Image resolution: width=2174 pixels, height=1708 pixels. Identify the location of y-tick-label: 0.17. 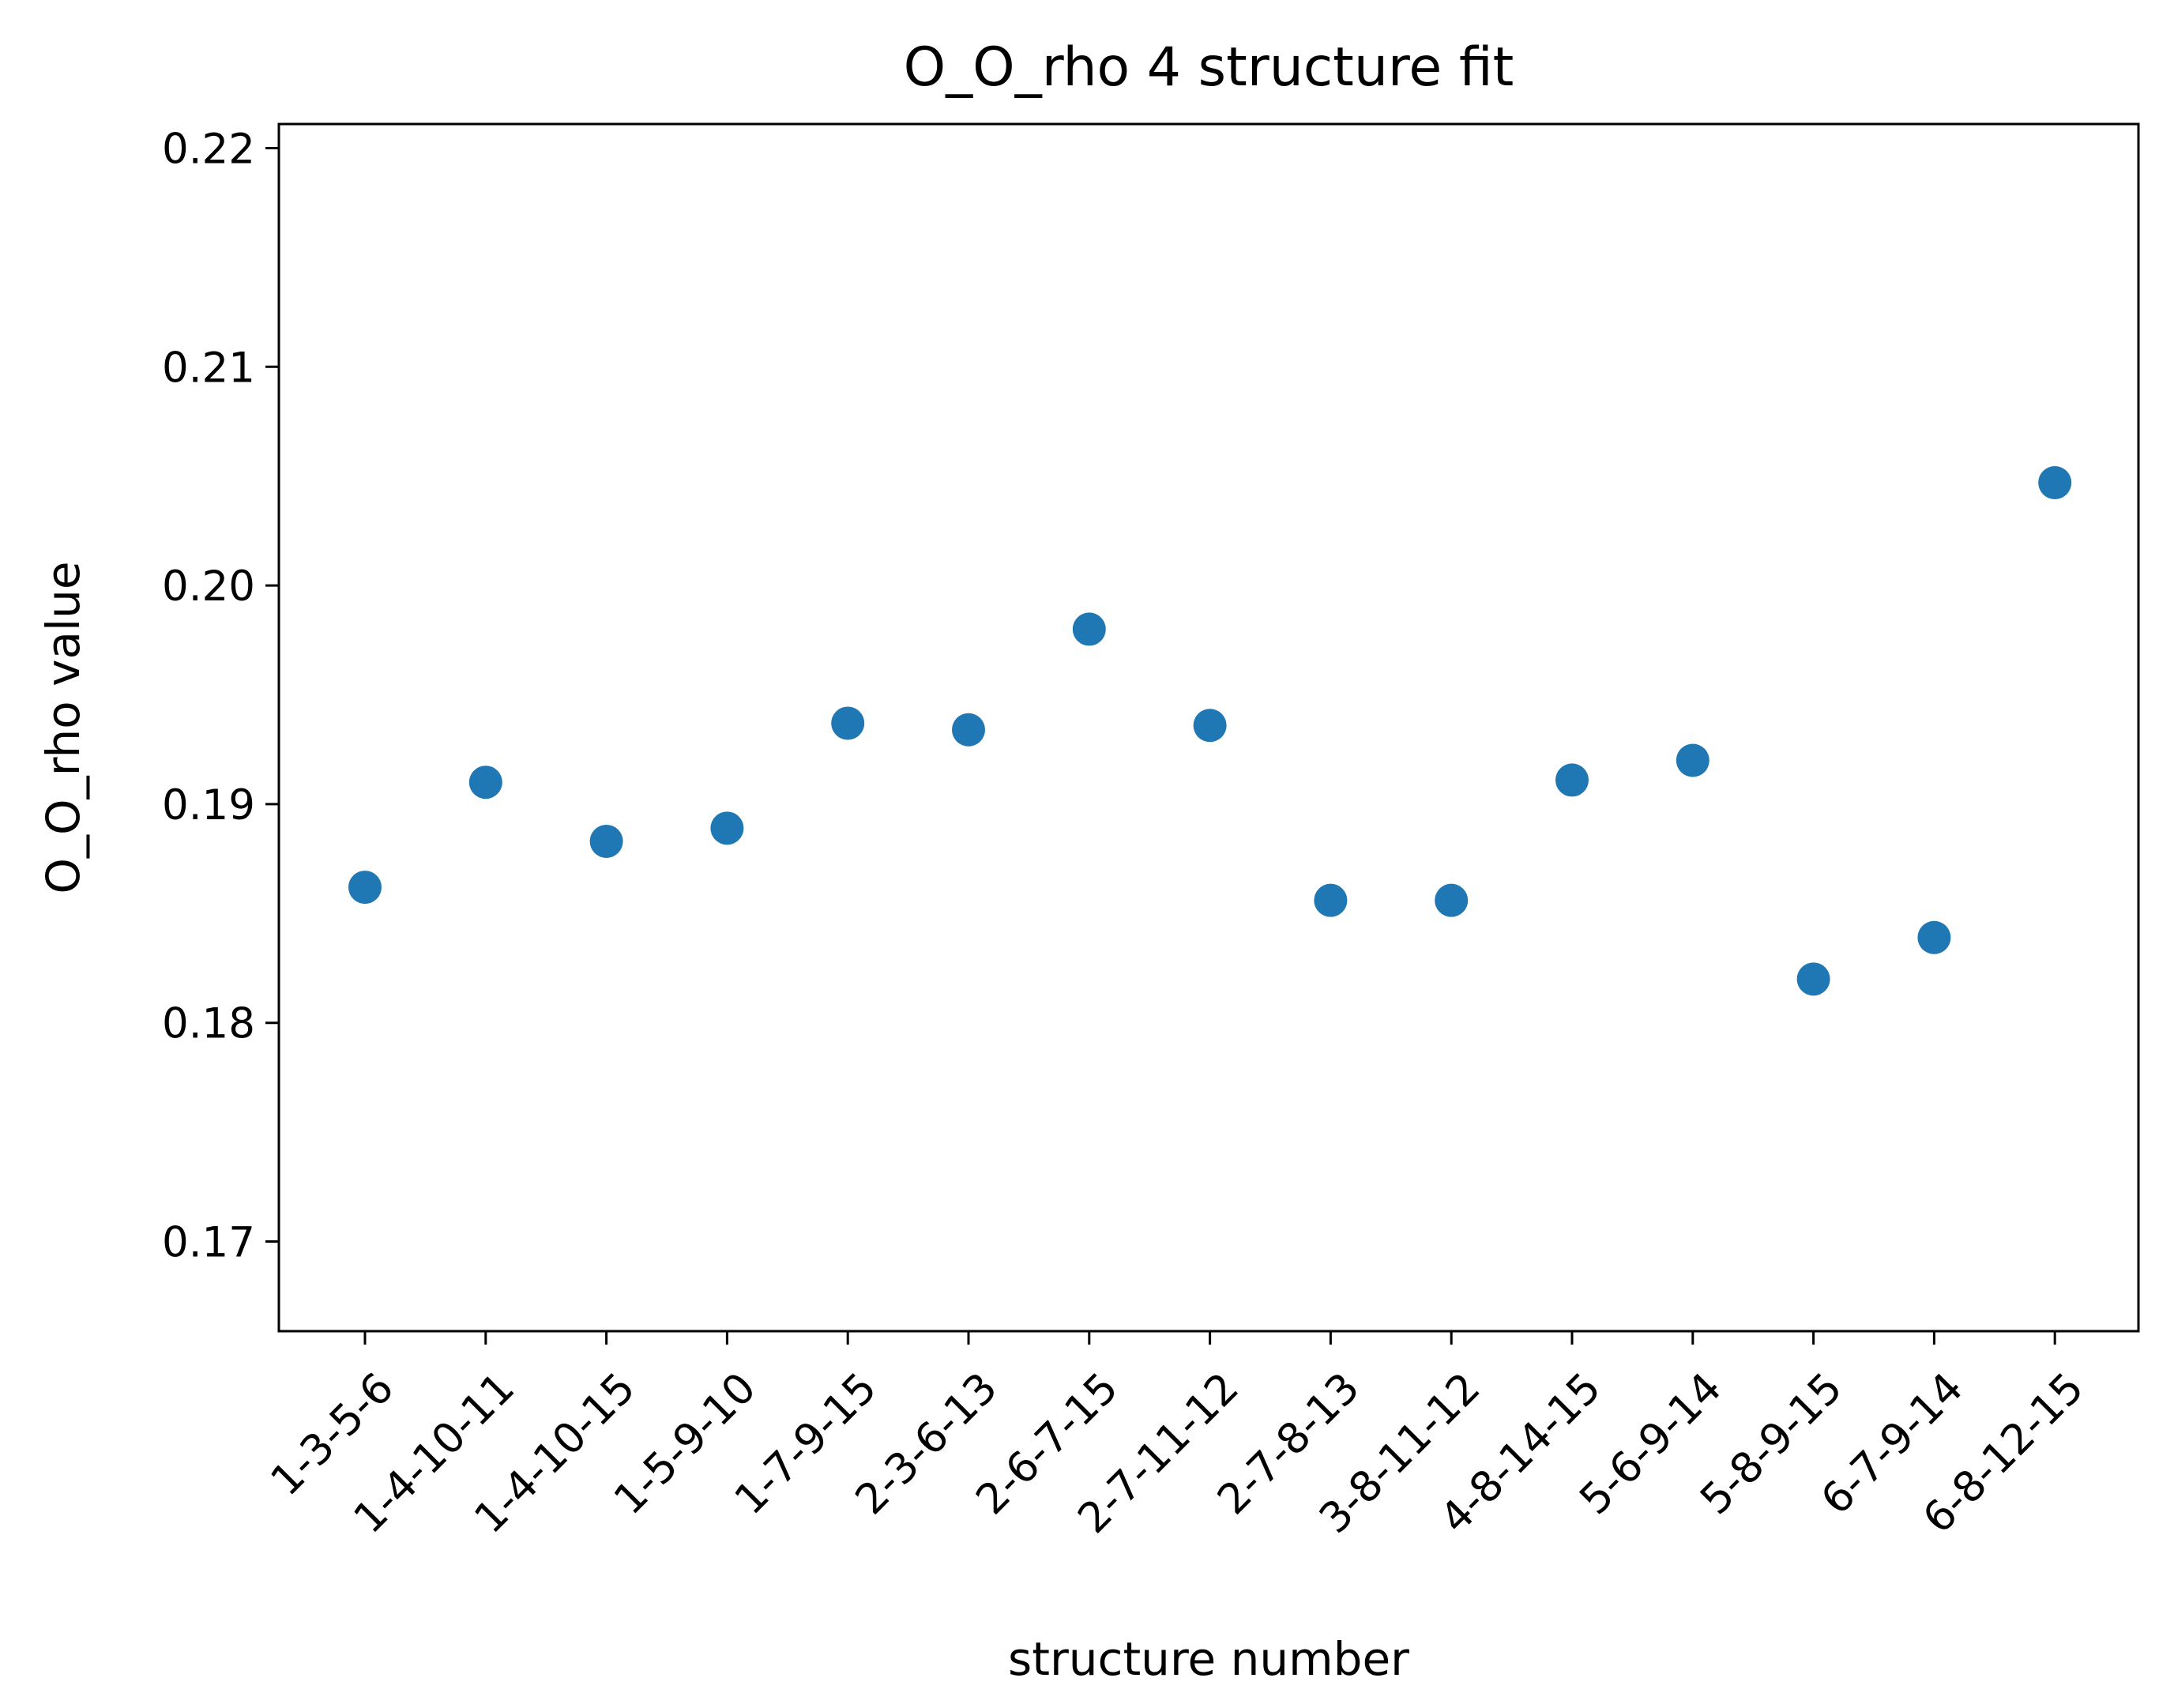
(208, 1243).